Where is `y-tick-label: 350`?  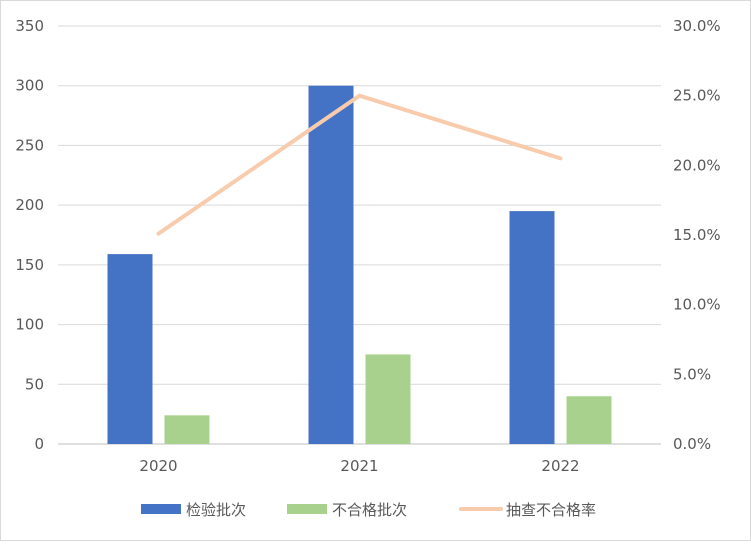 y-tick-label: 350 is located at coordinates (29, 26).